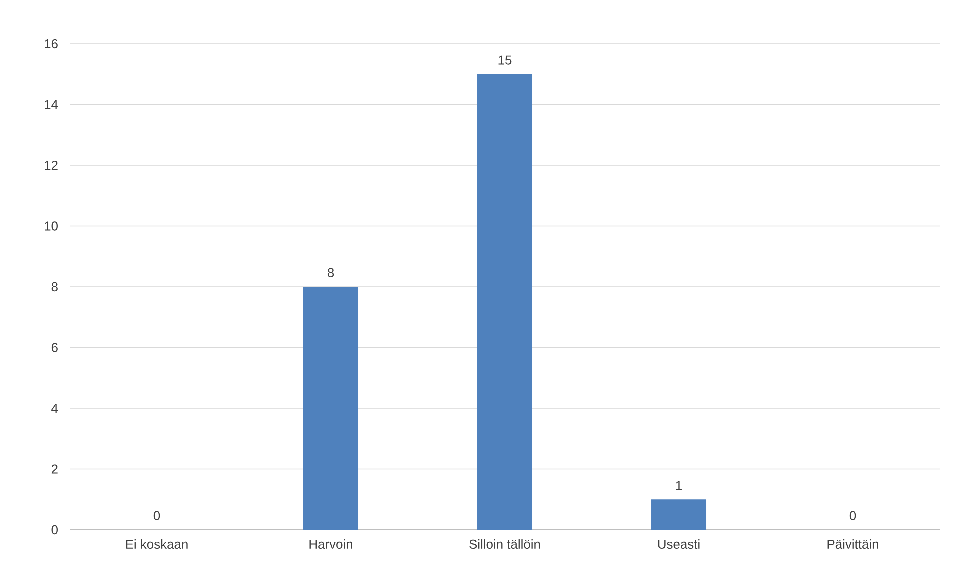 The height and width of the screenshot is (585, 956). What do you see at coordinates (51, 44) in the screenshot?
I see `y-tick-label: 16` at bounding box center [51, 44].